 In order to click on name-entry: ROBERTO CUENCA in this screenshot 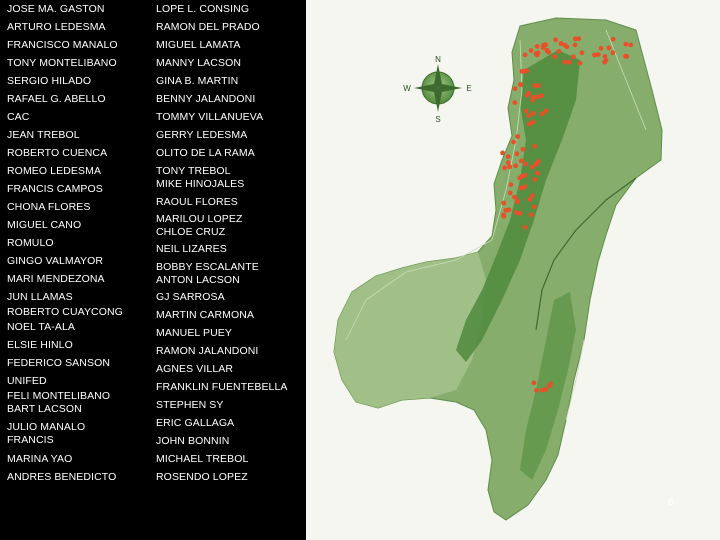, I will do `click(57, 153)`.